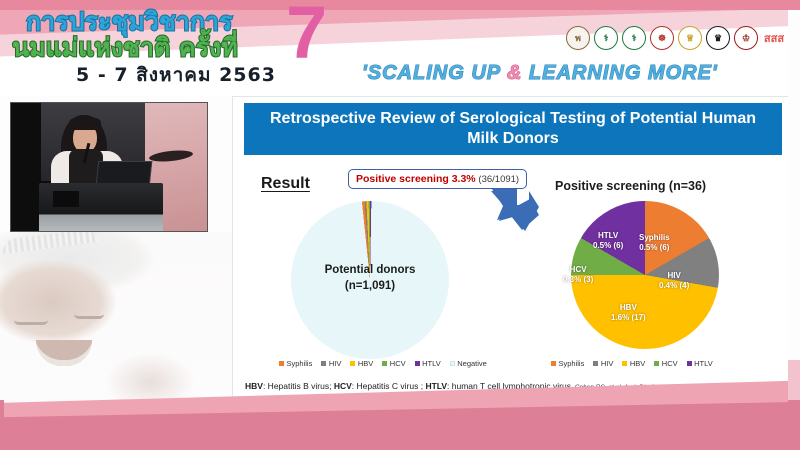  Describe the element at coordinates (774, 39) in the screenshot. I see `logo-thaihealth-sss-icon: สสส` at that location.